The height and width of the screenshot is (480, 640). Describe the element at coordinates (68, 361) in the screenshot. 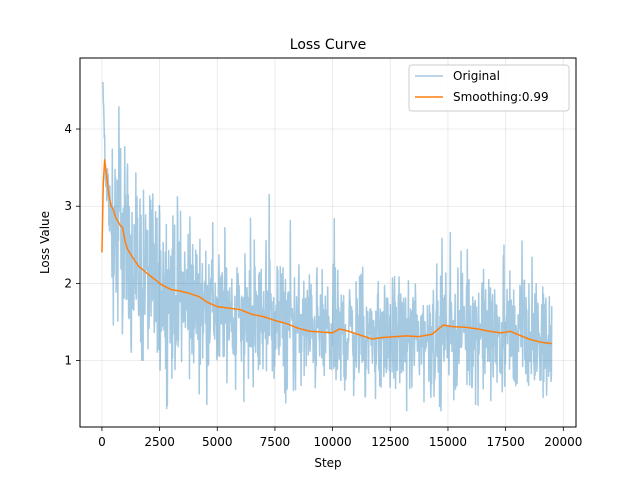

I see `y-tick-label: 1` at that location.